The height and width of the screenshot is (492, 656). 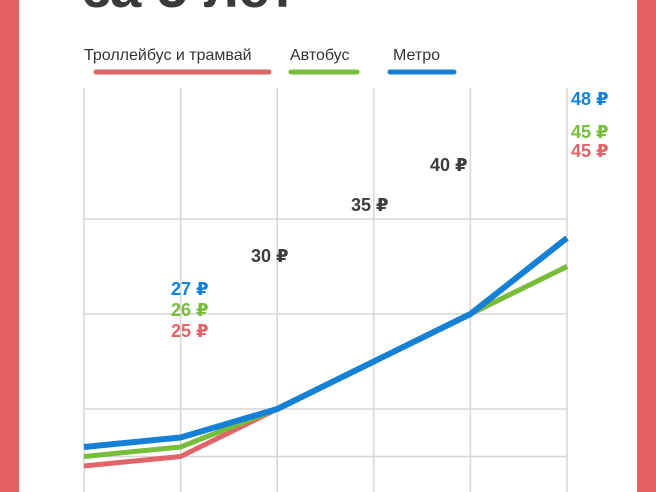 What do you see at coordinates (190, 289) in the screenshot?
I see `data-label: 27 ₽` at bounding box center [190, 289].